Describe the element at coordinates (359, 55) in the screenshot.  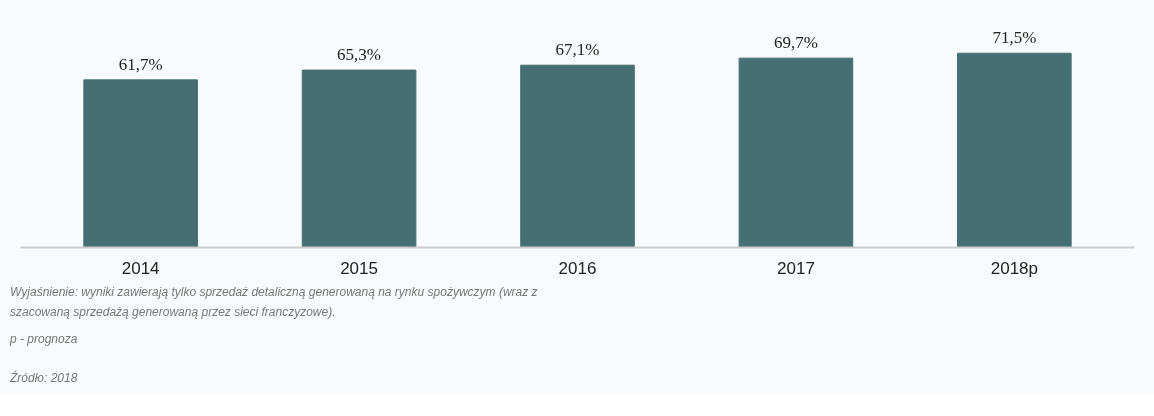
I see `data-label: 65,3%` at that location.